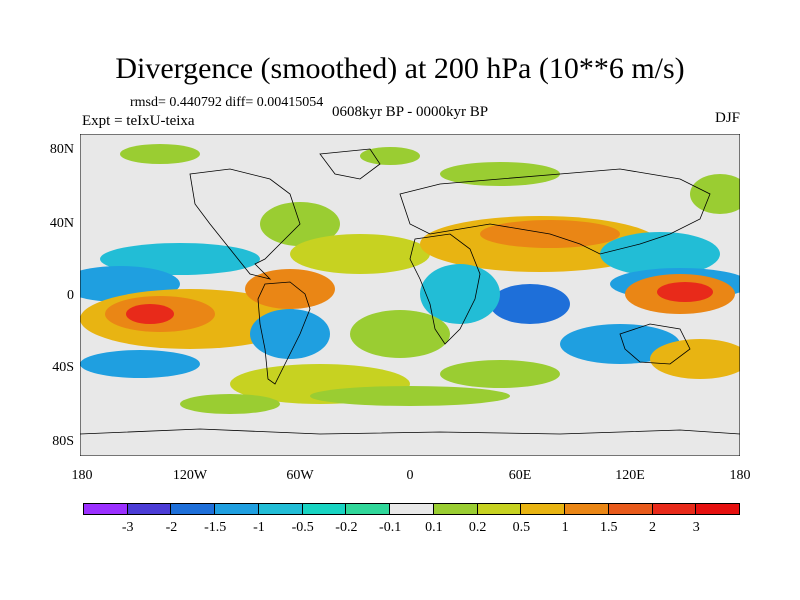 Image resolution: width=800 pixels, height=600 pixels. Describe the element at coordinates (63, 367) in the screenshot. I see `lat-label-40s: 40S` at that location.